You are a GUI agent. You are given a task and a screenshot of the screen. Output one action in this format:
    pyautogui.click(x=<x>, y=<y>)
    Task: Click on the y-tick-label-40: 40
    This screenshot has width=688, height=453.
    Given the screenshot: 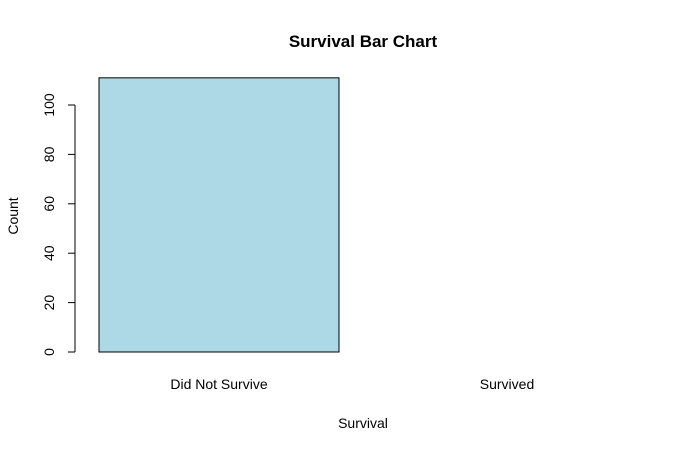 What is the action you would take?
    pyautogui.click(x=49, y=253)
    